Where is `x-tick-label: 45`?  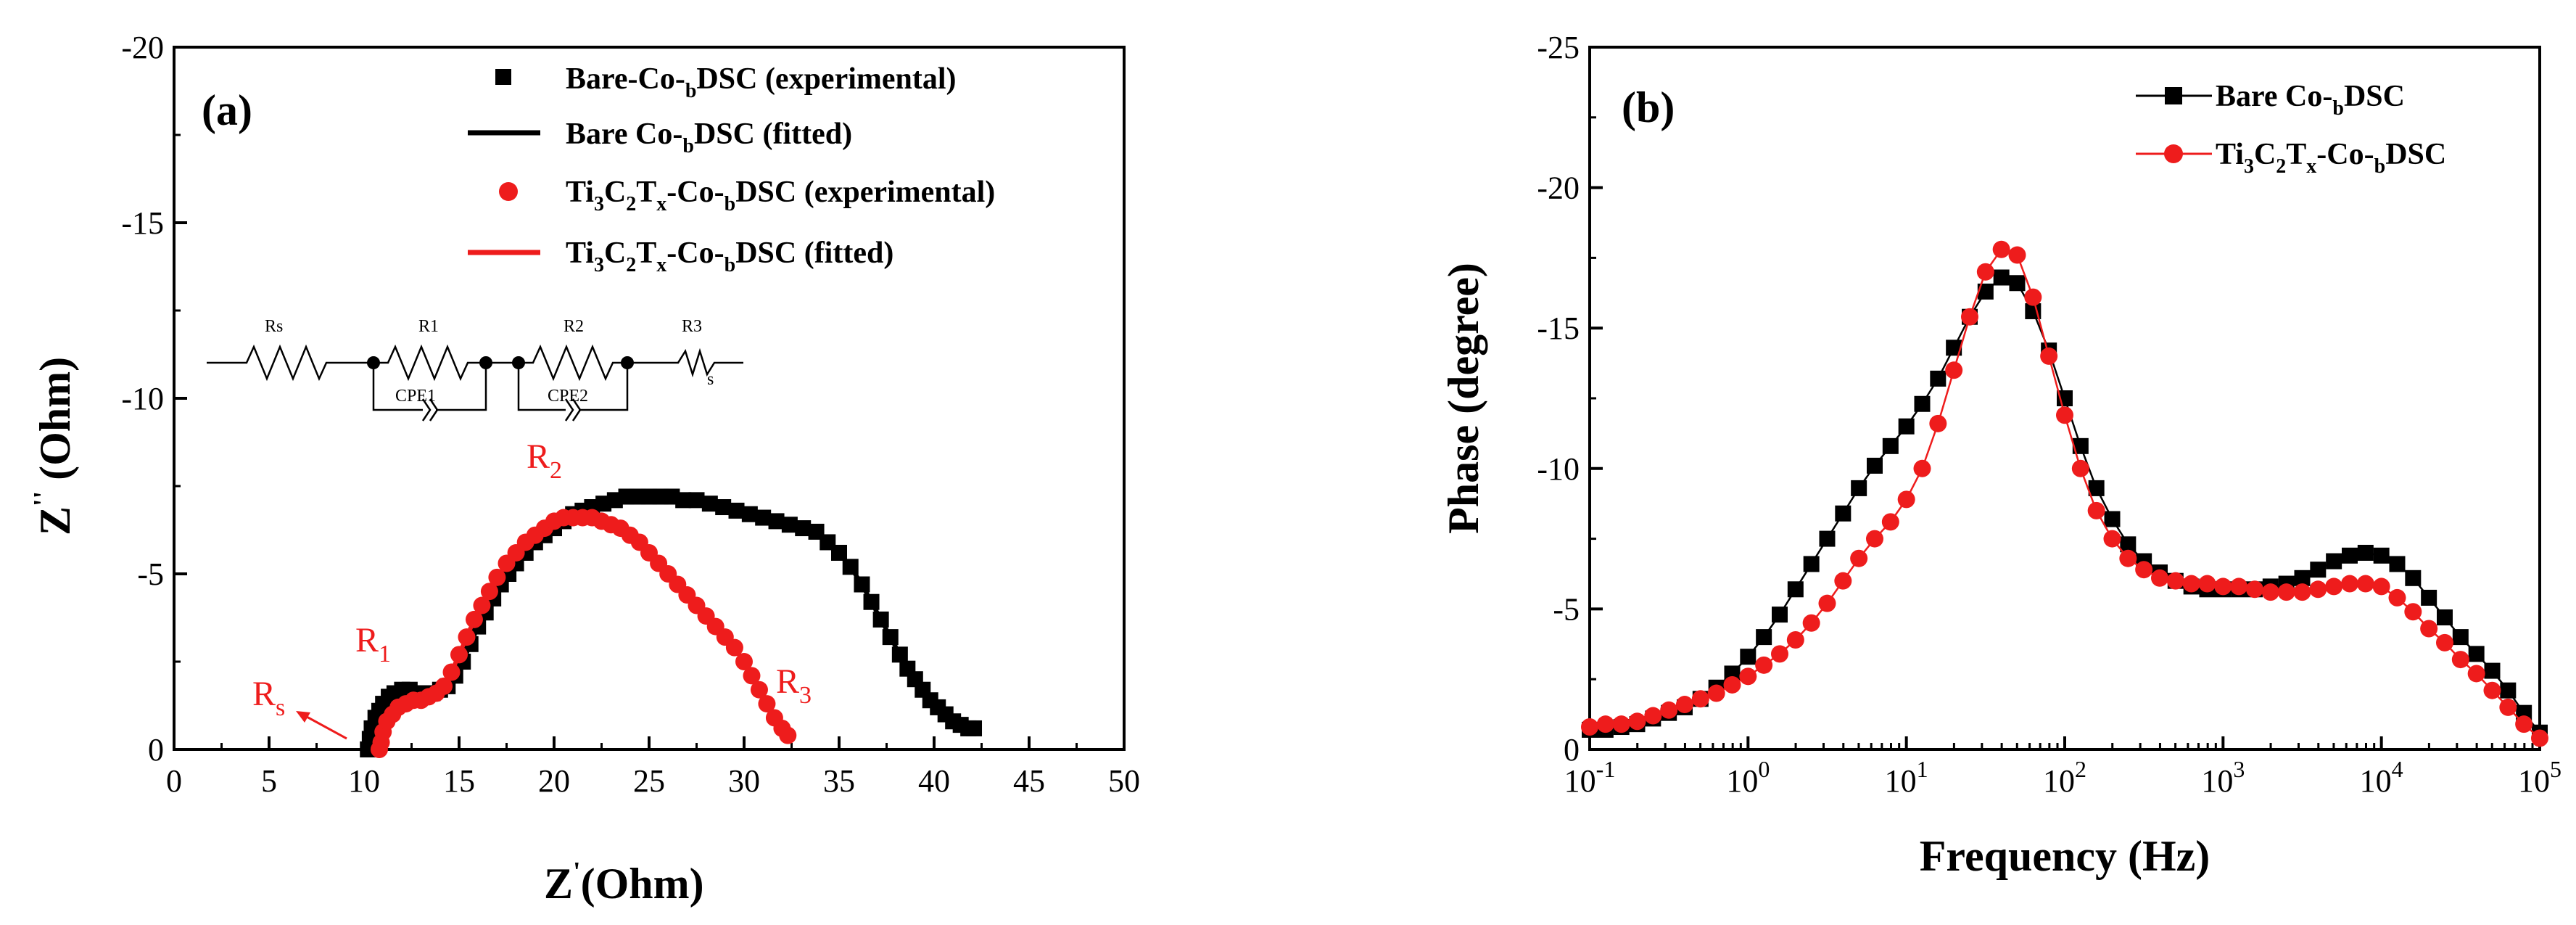 x-tick-label: 45 is located at coordinates (1029, 781).